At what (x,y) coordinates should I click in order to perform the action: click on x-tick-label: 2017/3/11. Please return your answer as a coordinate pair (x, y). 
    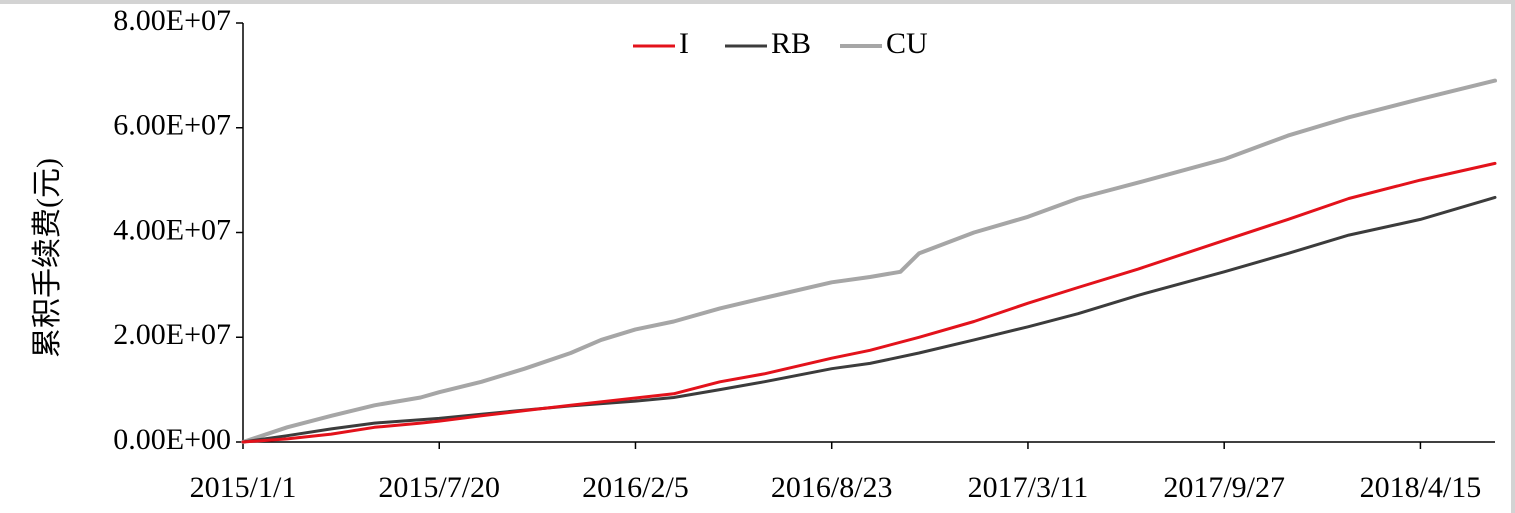
    Looking at the image, I should click on (1028, 487).